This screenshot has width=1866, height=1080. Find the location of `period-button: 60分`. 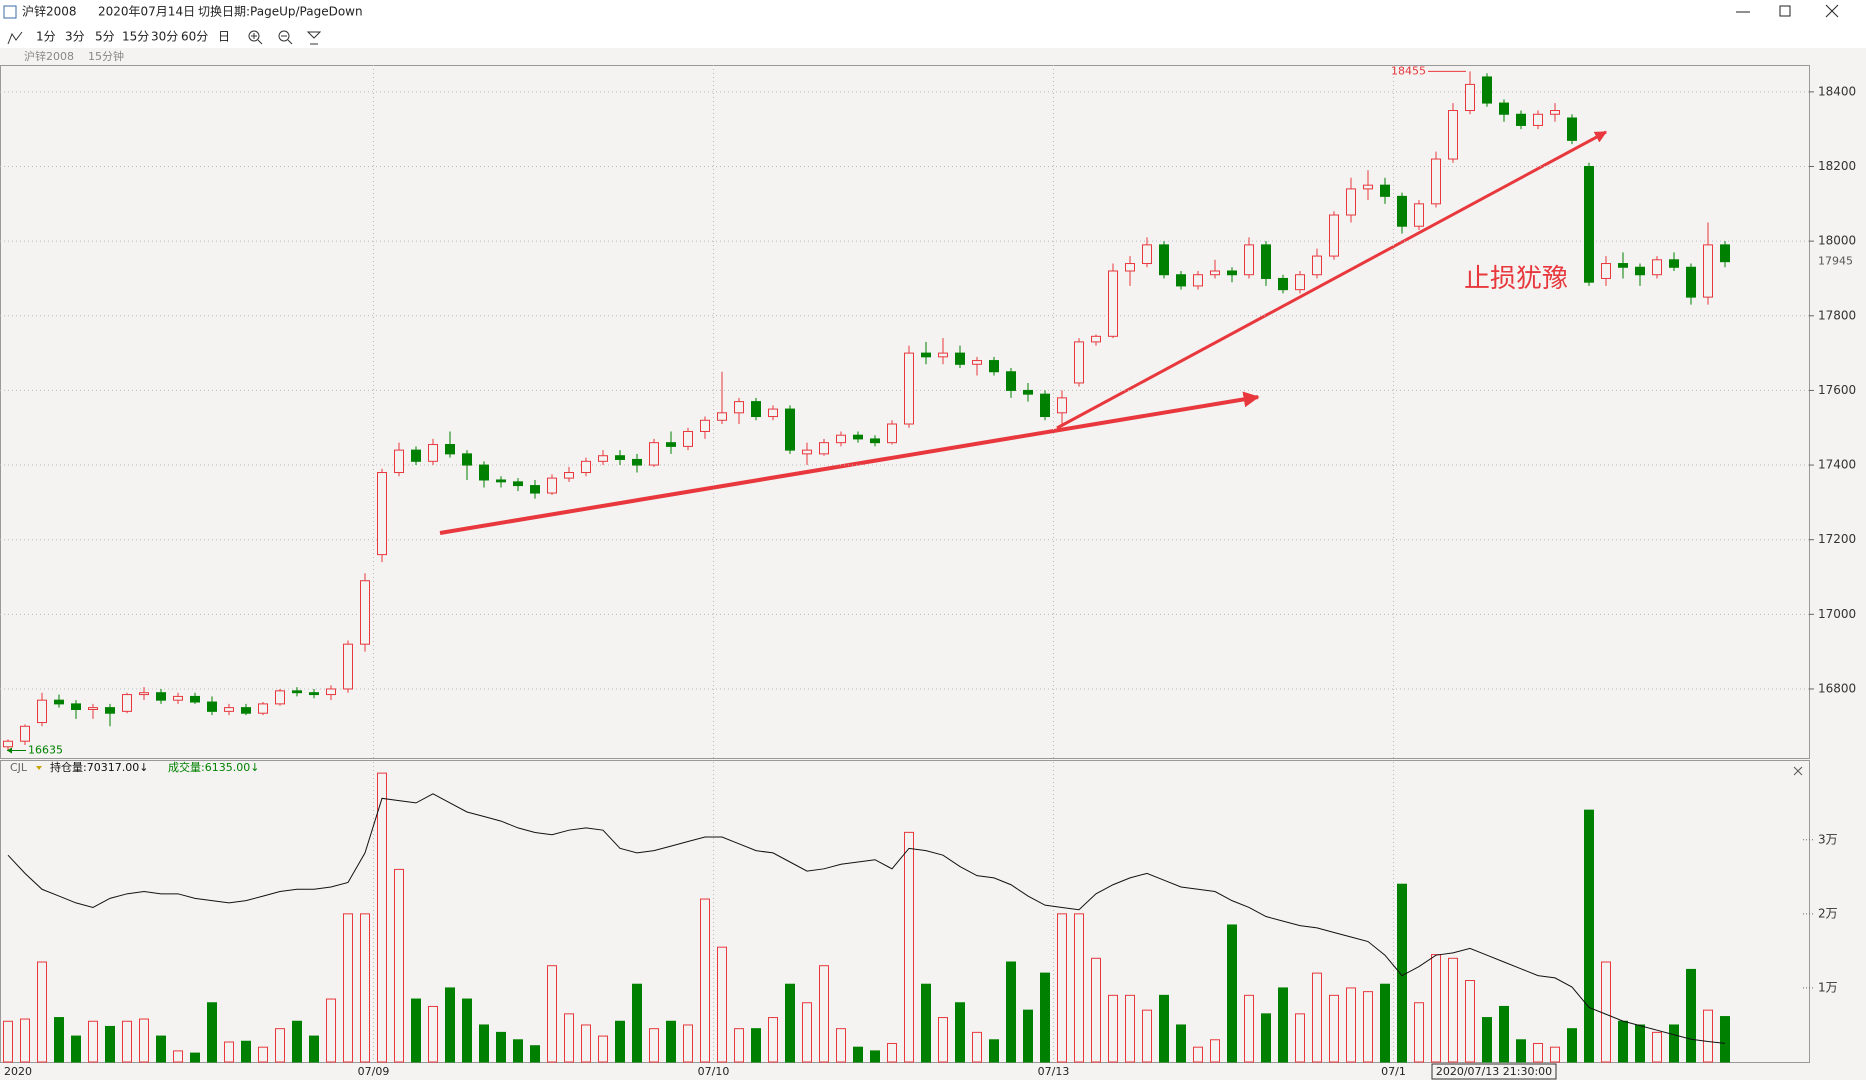

period-button: 60分 is located at coordinates (194, 37).